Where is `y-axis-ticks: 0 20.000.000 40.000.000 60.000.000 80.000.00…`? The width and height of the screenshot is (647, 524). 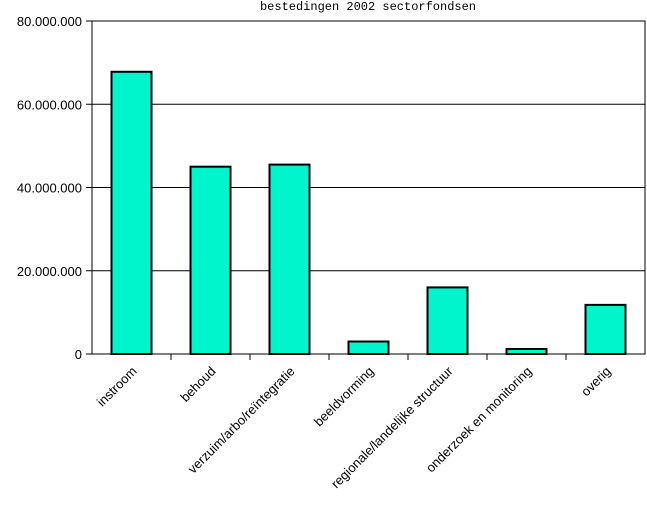 y-axis-ticks: 0 20.000.000 40.000.000 60.000.000 80.000.00… is located at coordinates (54, 188).